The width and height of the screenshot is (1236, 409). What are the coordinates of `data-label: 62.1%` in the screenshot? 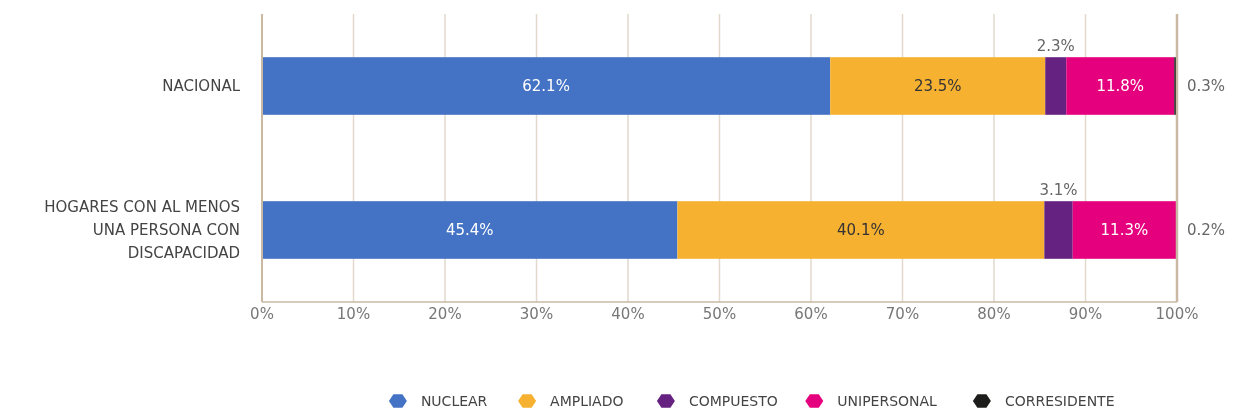 It's located at (546, 86).